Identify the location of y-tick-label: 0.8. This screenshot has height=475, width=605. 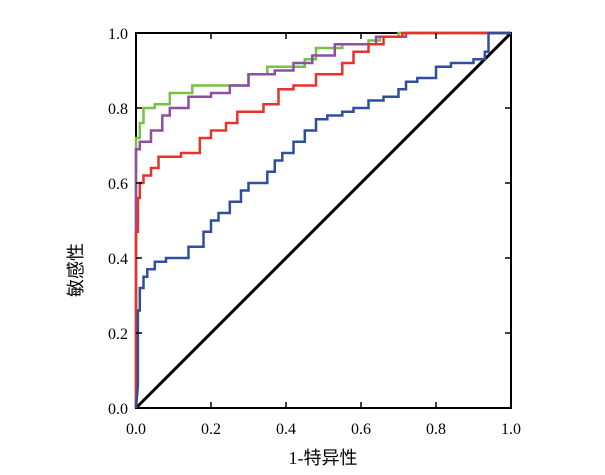
(118, 109).